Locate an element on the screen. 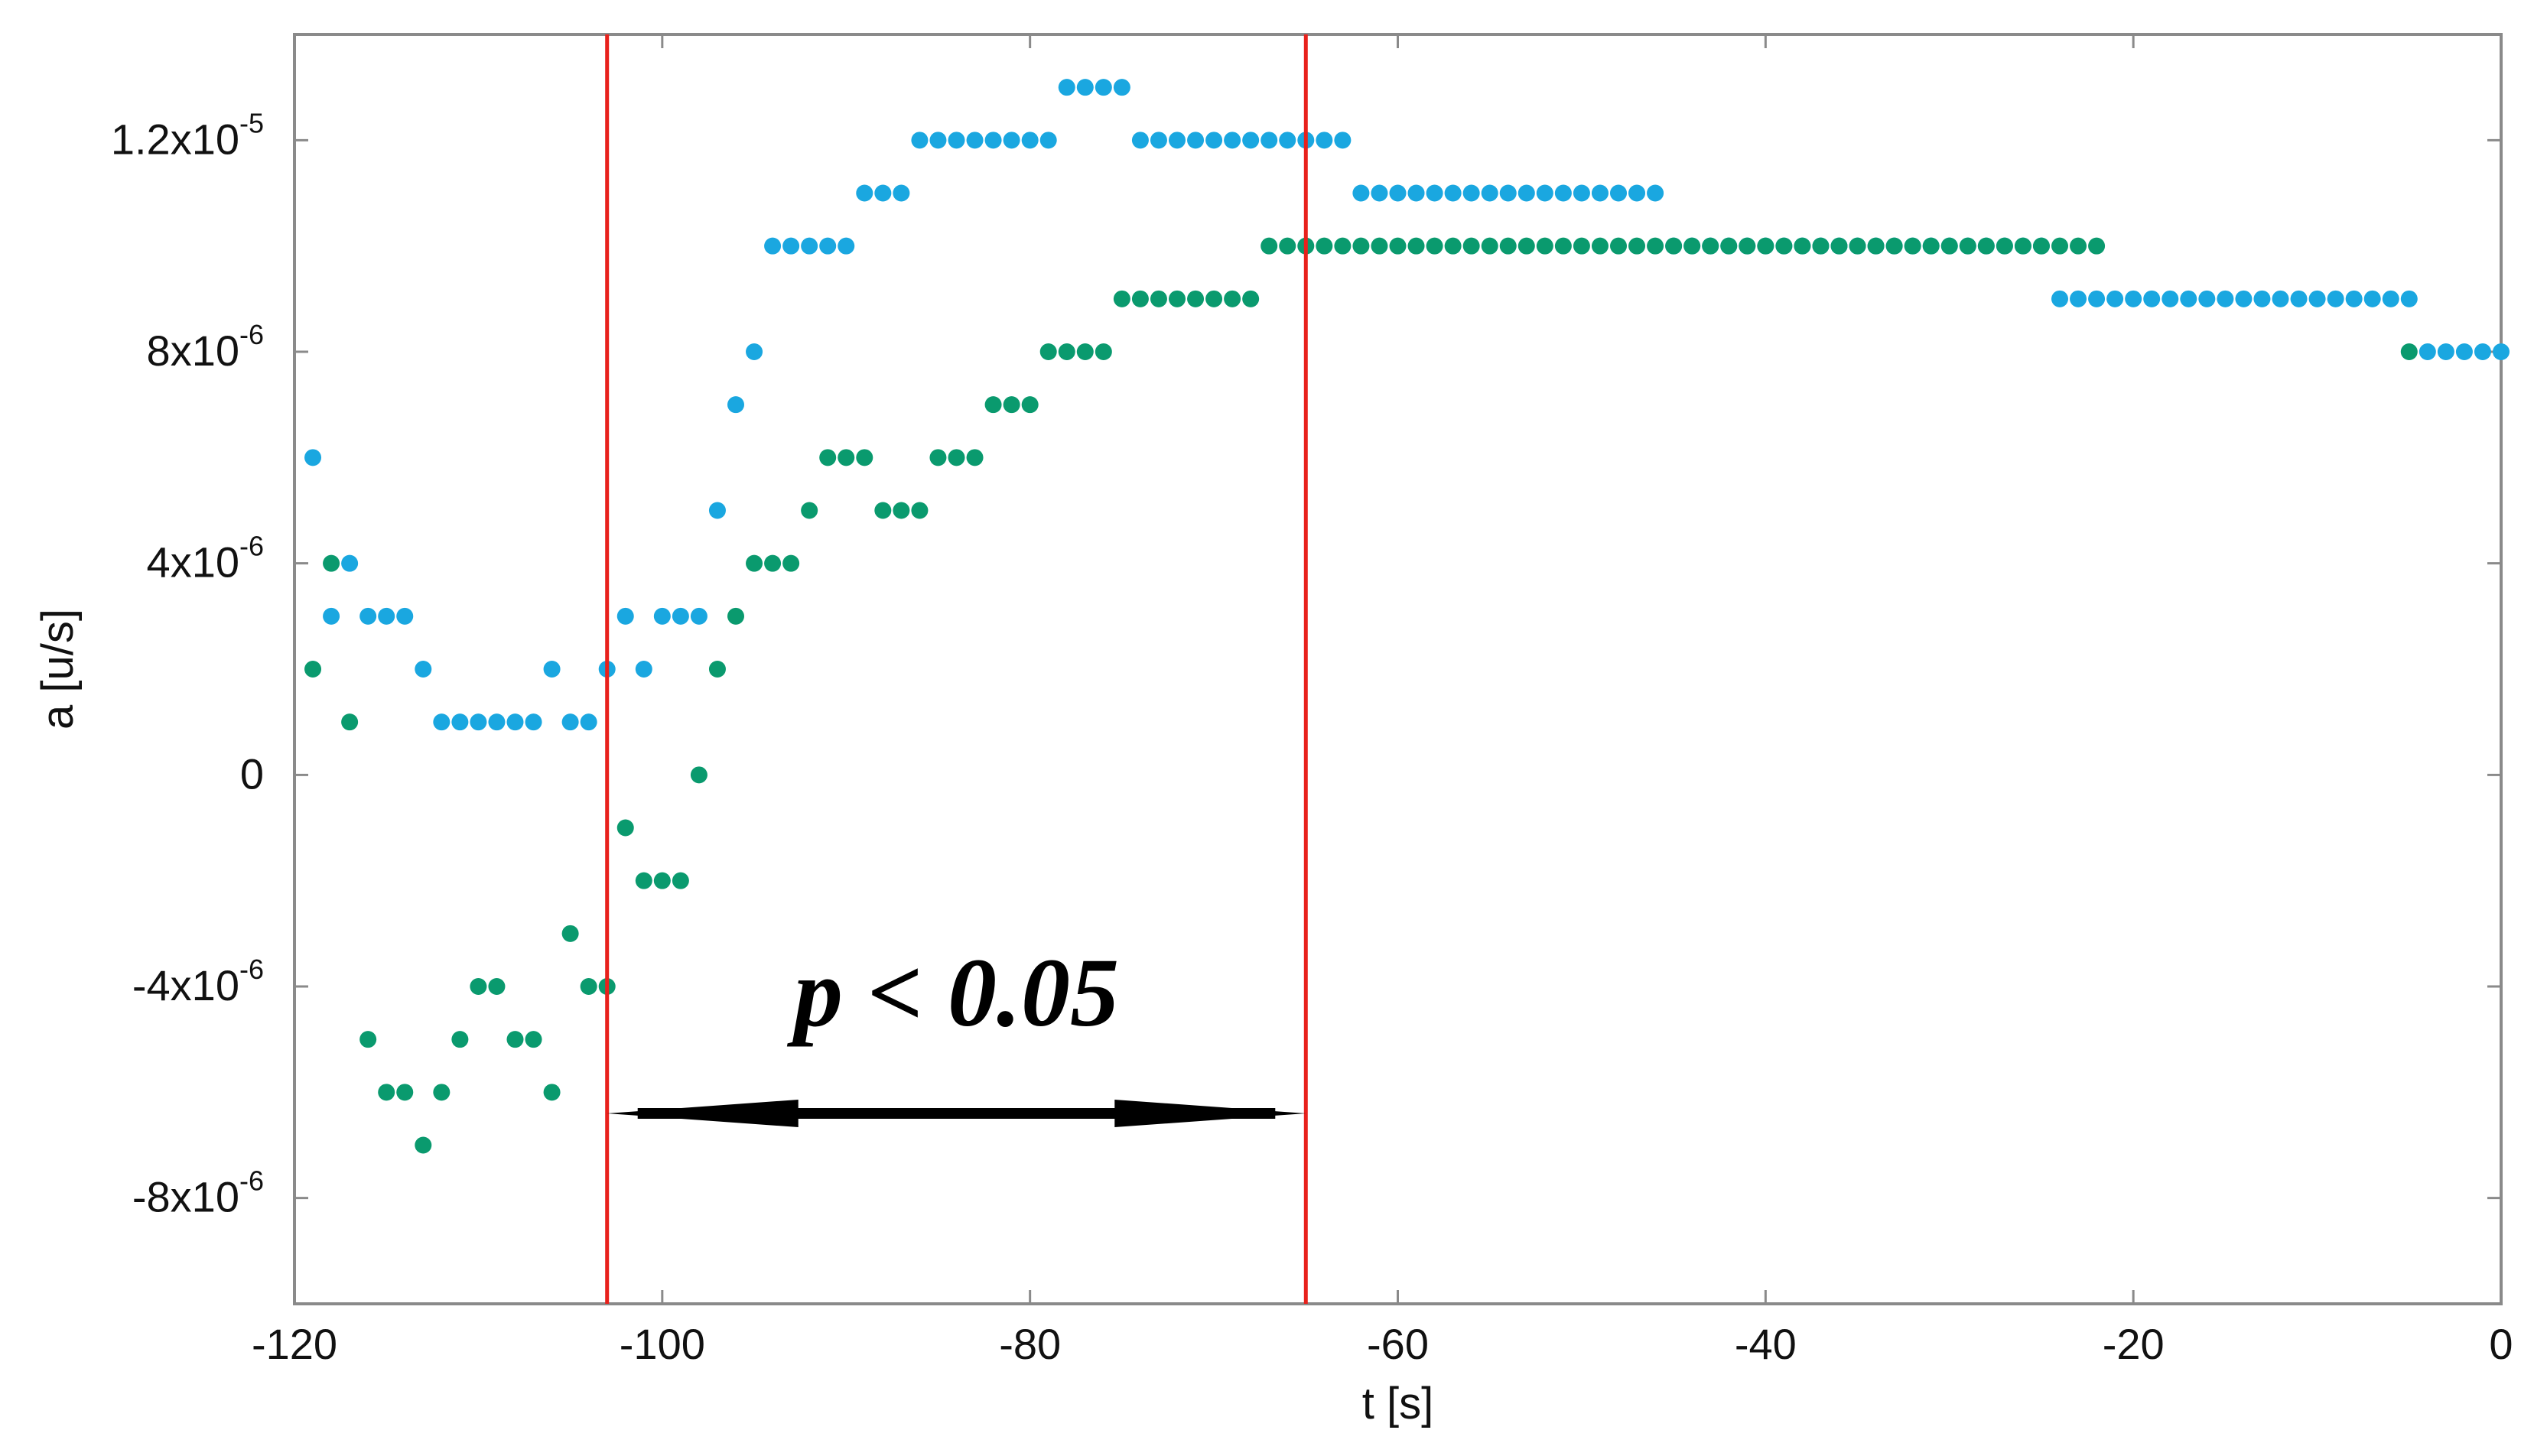 The height and width of the screenshot is (1456, 2534). x-tick-label: 0 is located at coordinates (2501, 1344).